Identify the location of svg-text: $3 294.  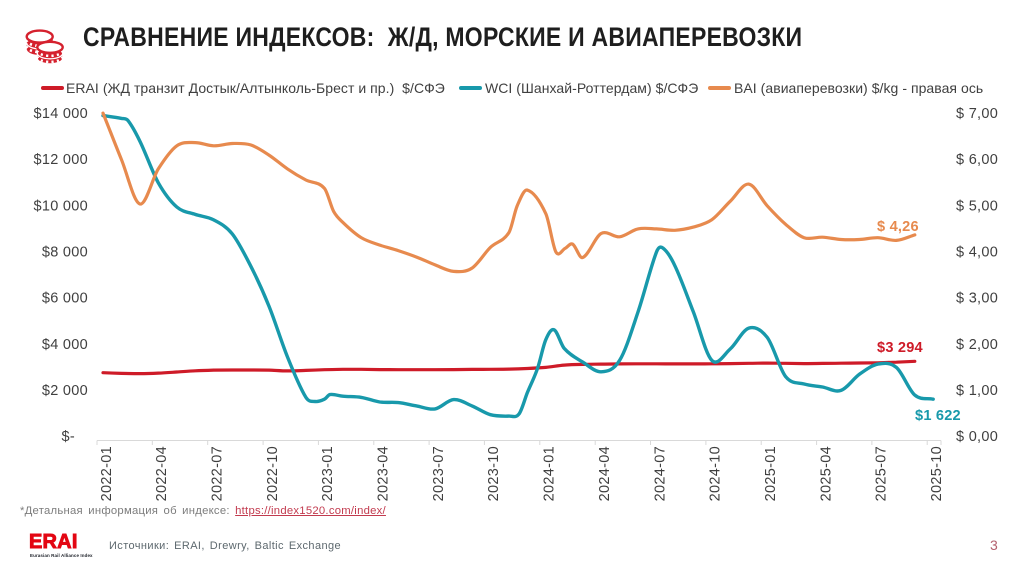
(900, 348).